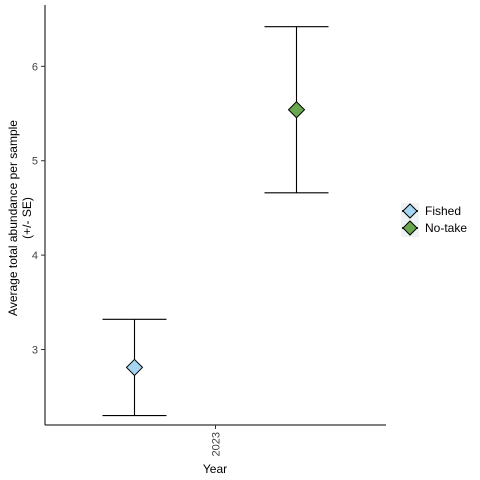  What do you see at coordinates (35, 67) in the screenshot?
I see `y-tick-label: 6` at bounding box center [35, 67].